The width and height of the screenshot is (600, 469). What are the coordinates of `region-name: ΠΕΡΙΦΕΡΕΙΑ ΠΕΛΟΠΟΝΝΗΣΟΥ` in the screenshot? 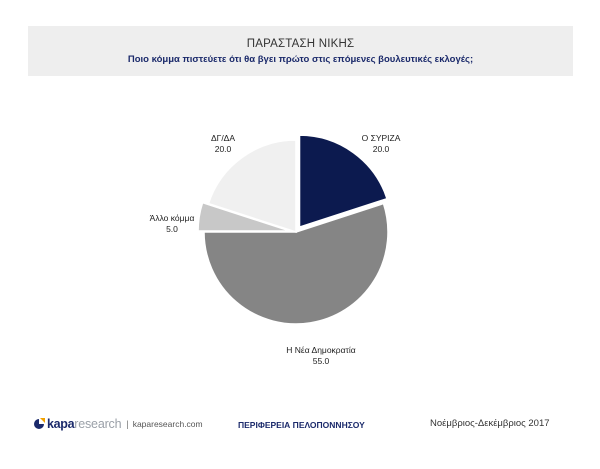 It's located at (301, 425).